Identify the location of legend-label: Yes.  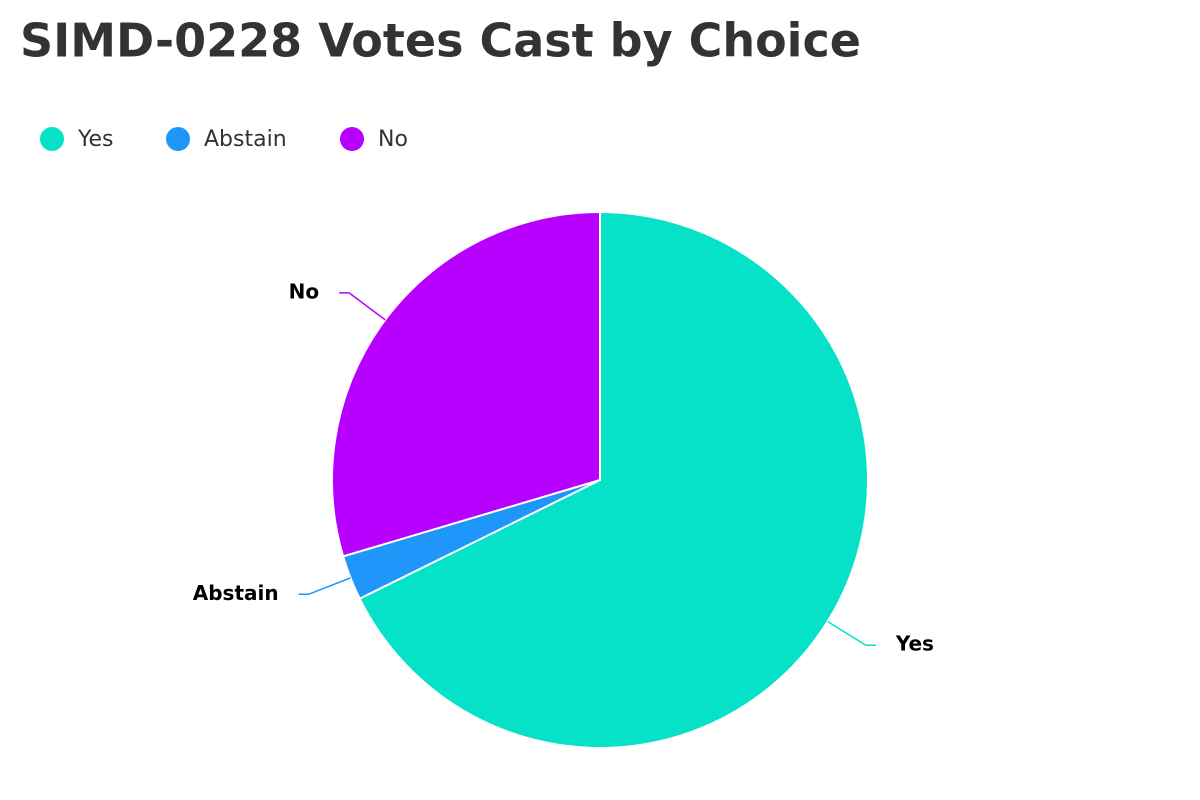
(95, 139).